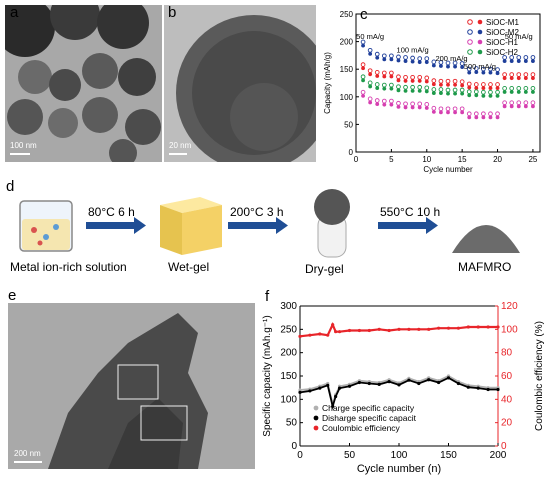 The image size is (550, 477). I want to click on x-tick-label-f: 0, so click(300, 455).